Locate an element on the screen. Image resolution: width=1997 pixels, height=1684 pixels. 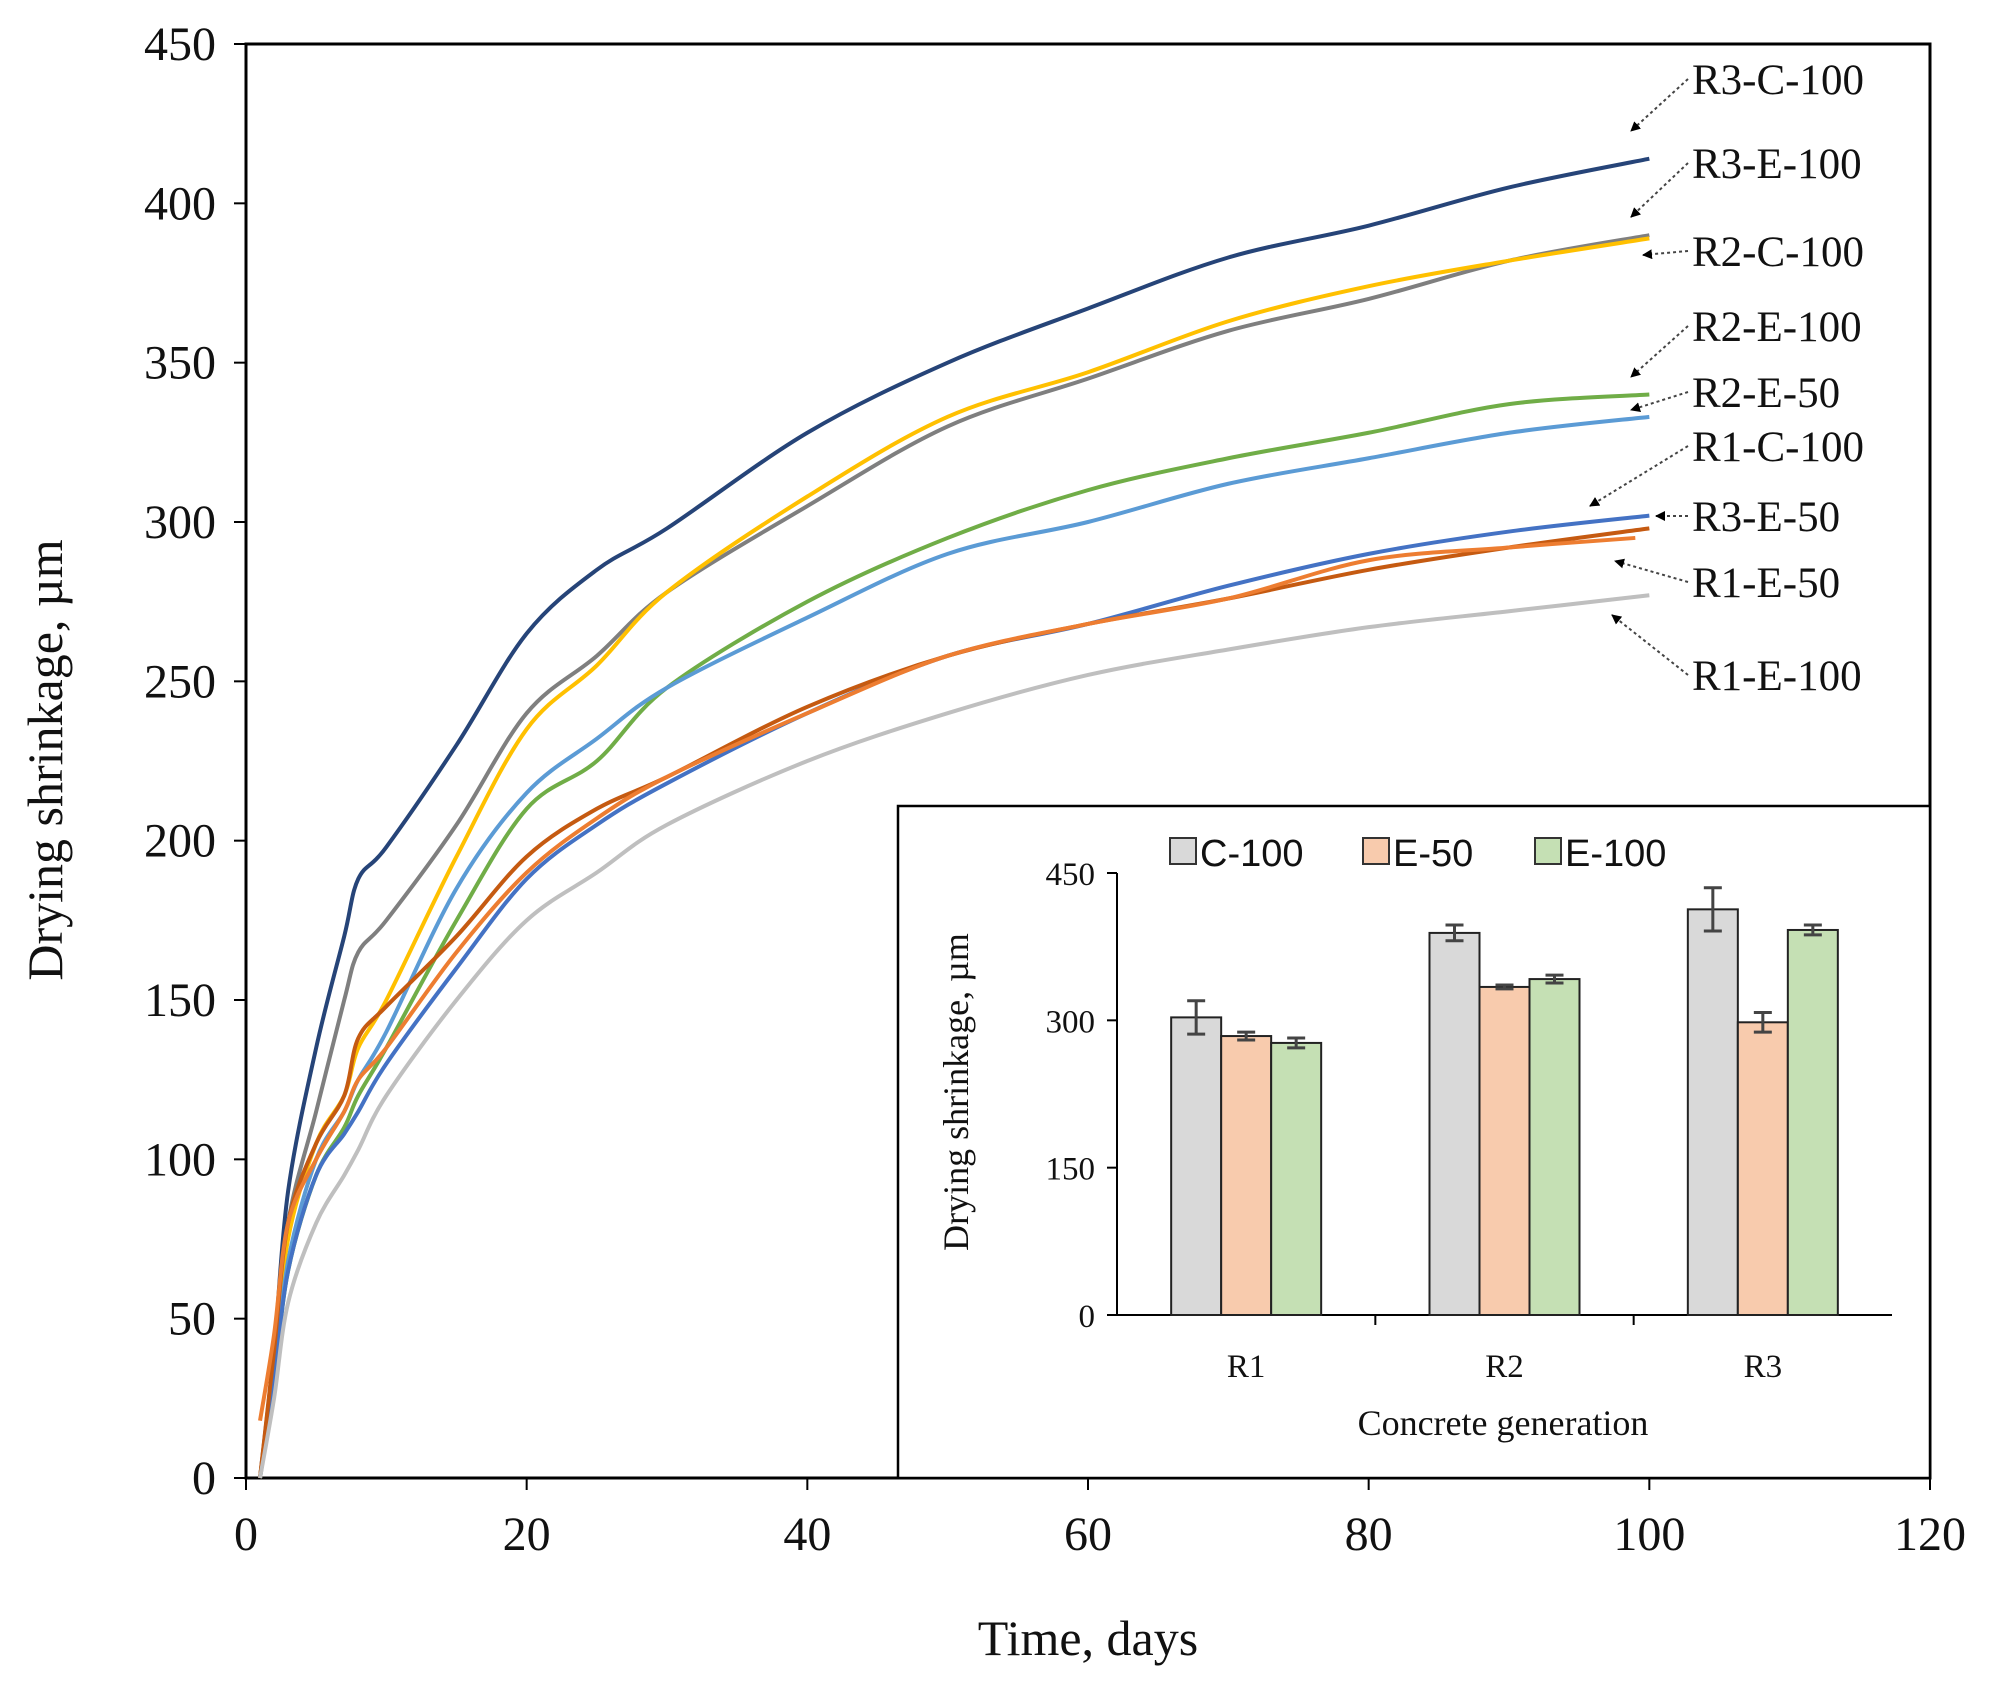
annotation-label: R1-C-100 is located at coordinates (1778, 447).